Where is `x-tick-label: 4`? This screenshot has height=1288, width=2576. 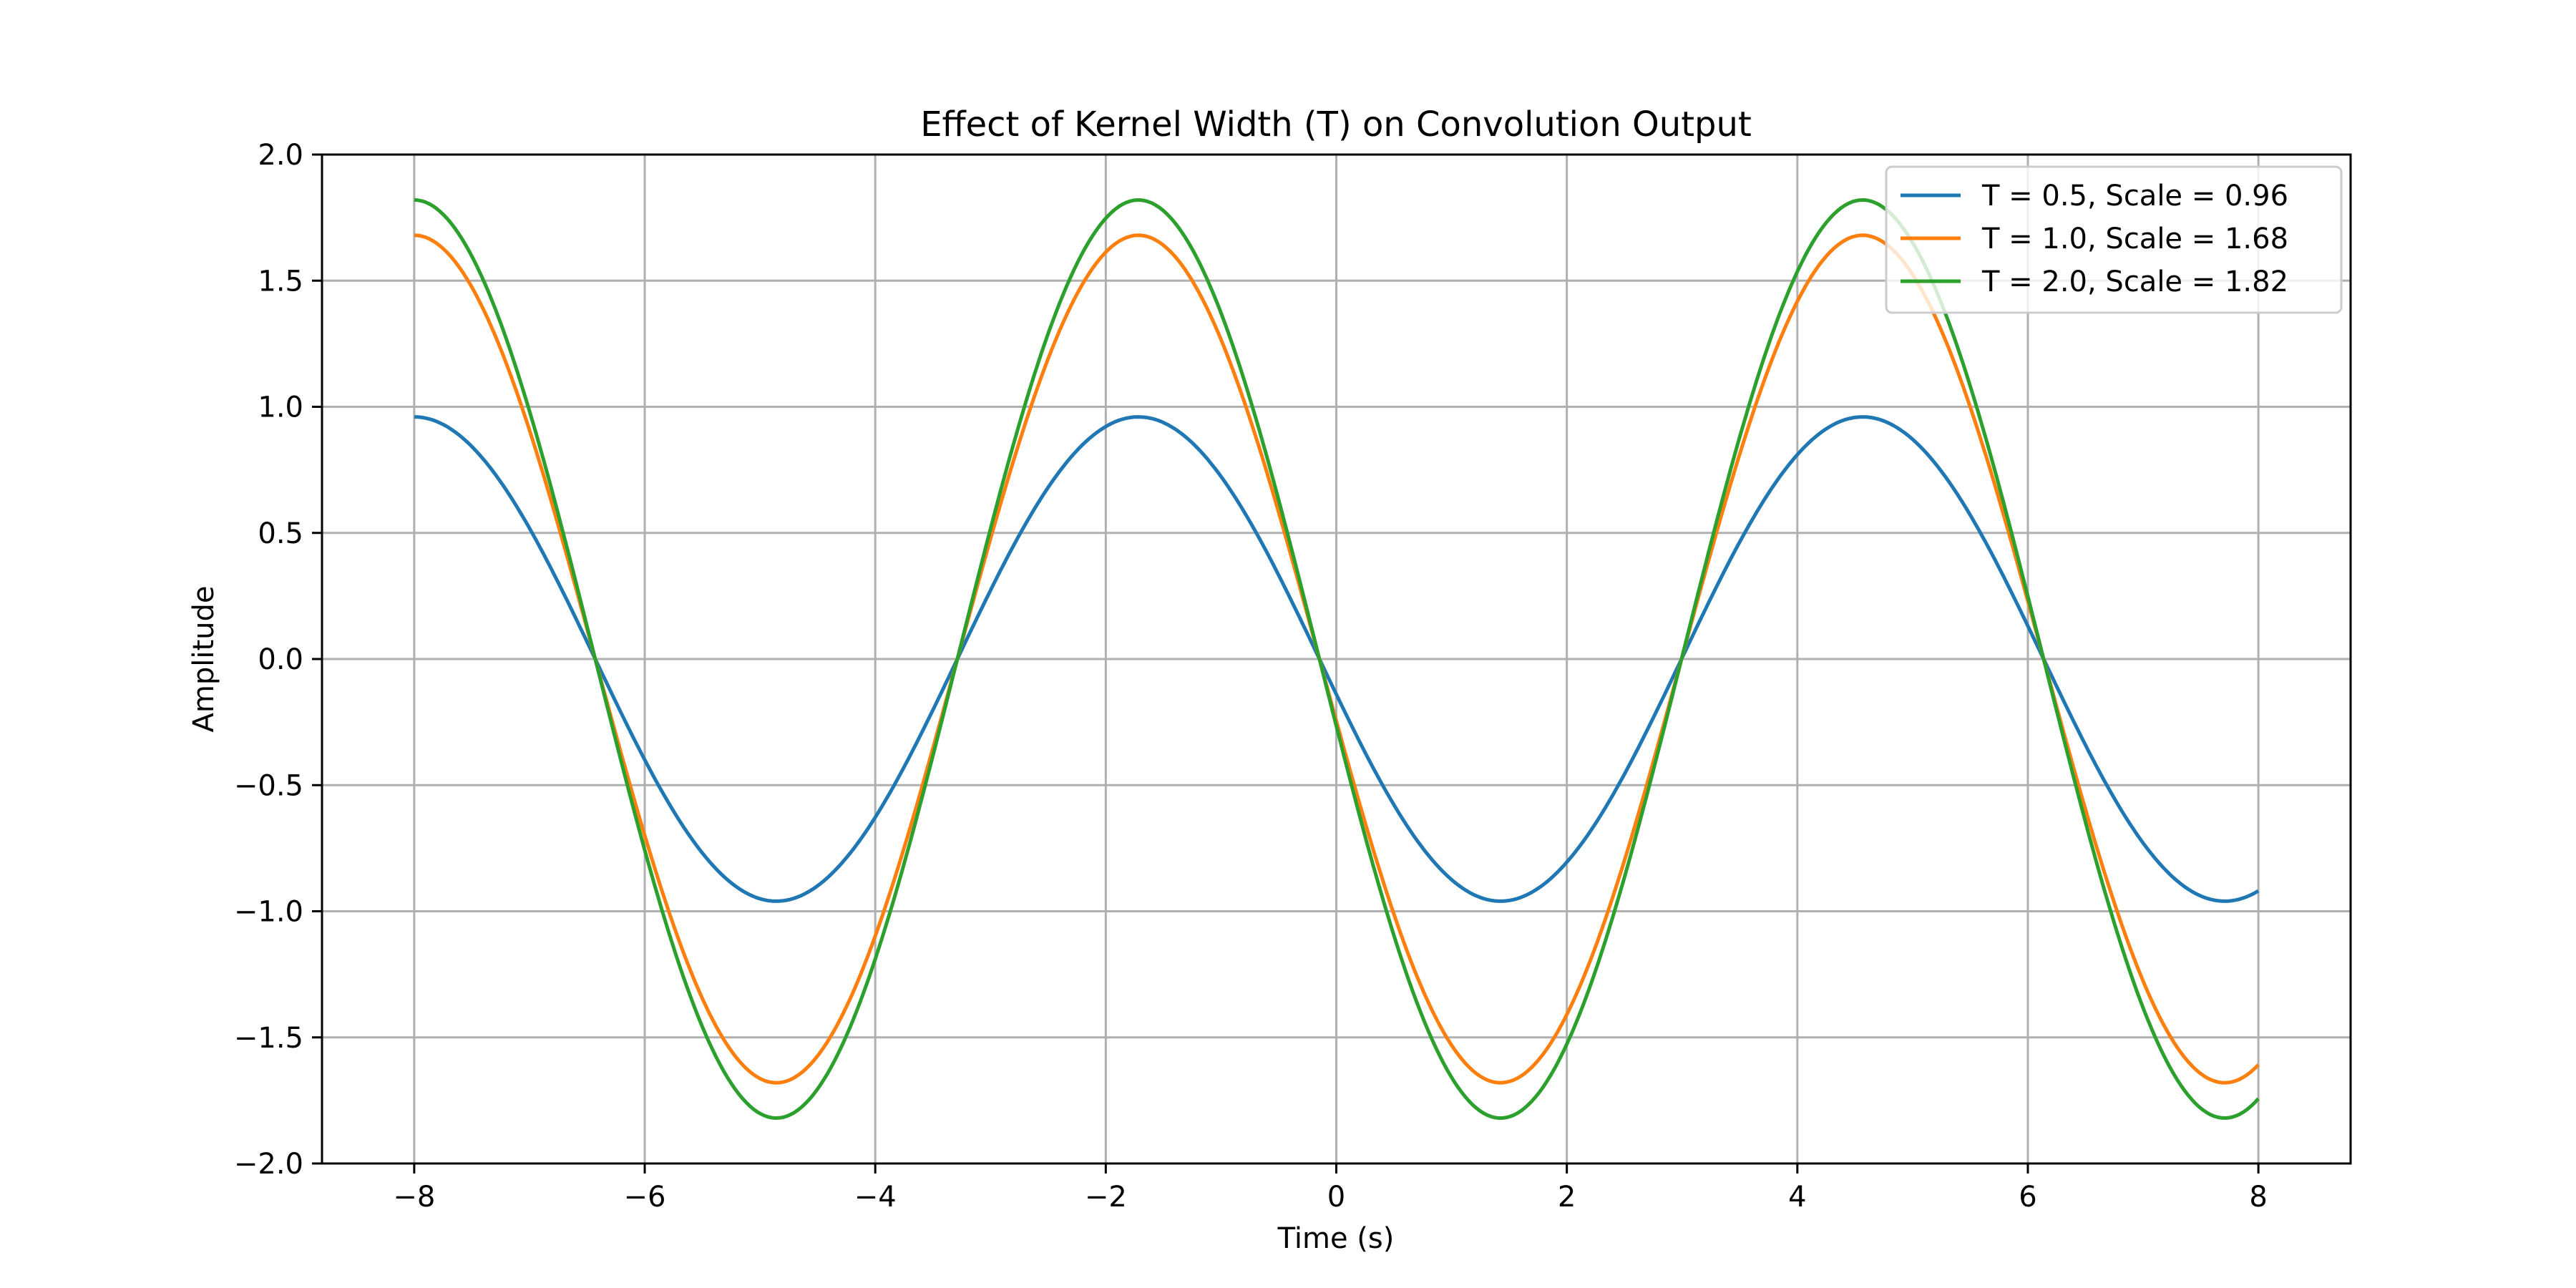 x-tick-label: 4 is located at coordinates (1797, 1197).